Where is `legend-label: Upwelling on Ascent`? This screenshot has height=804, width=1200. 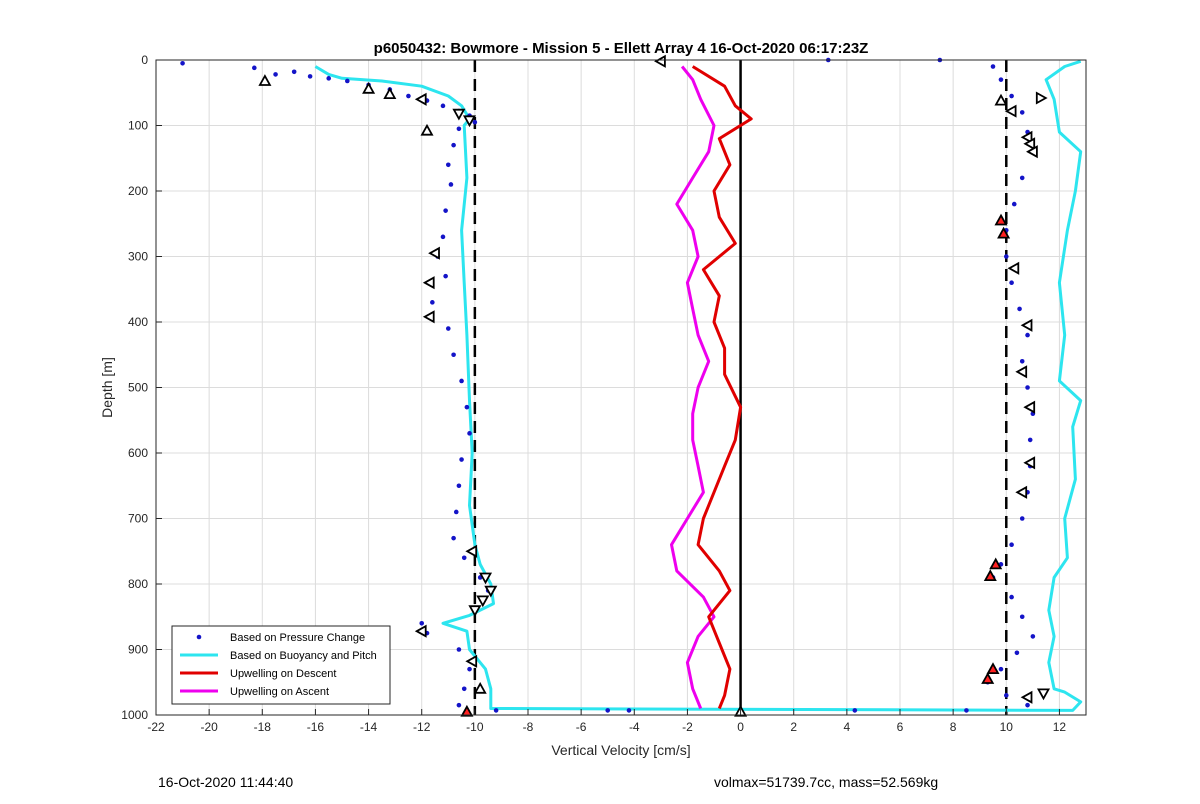 legend-label: Upwelling on Ascent is located at coordinates (279, 692).